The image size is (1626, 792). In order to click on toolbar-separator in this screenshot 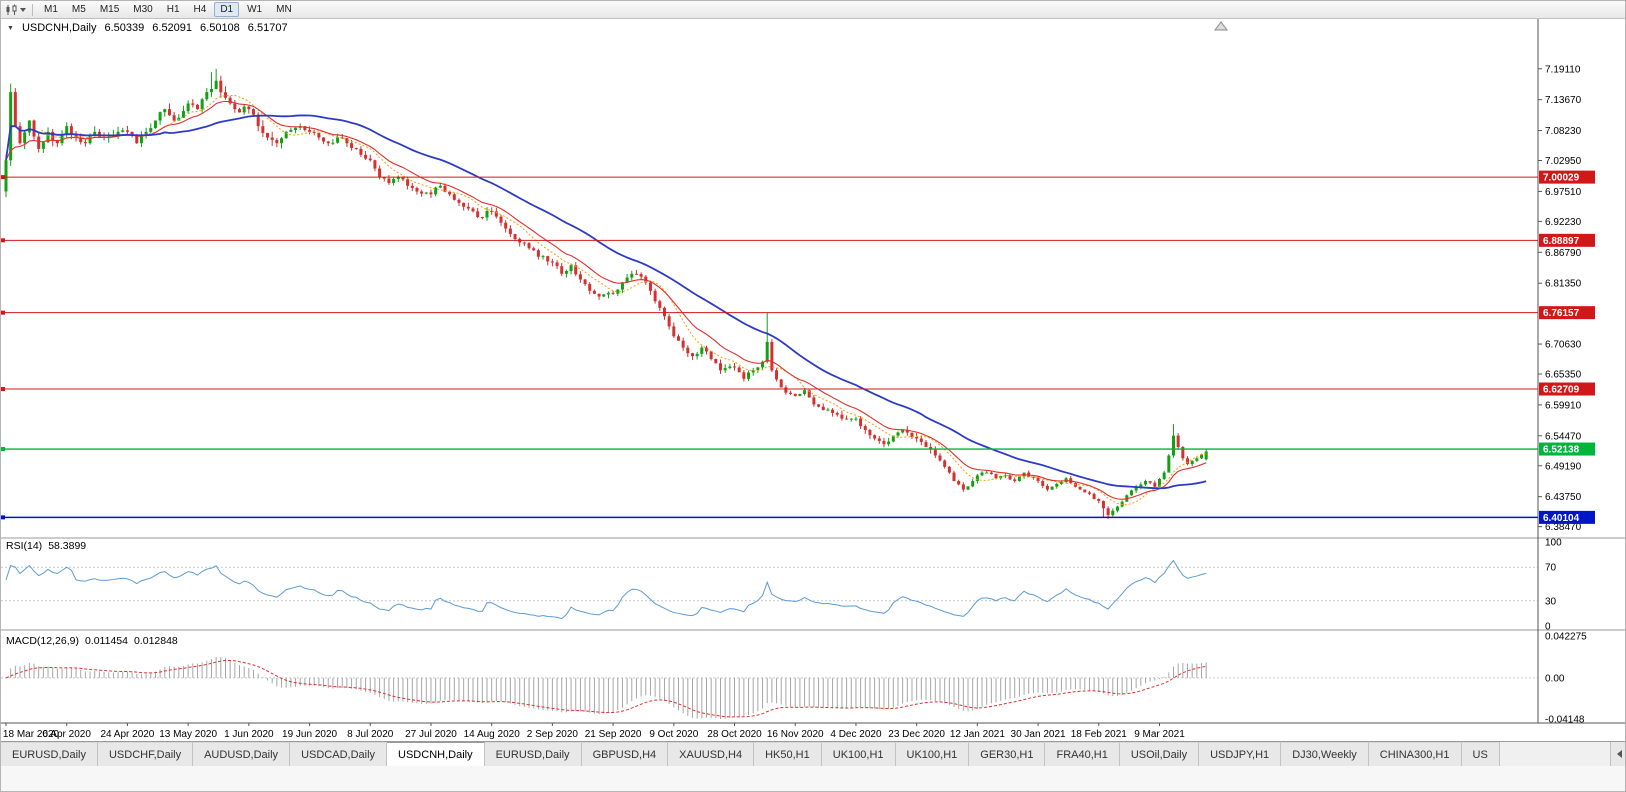, I will do `click(32, 9)`.